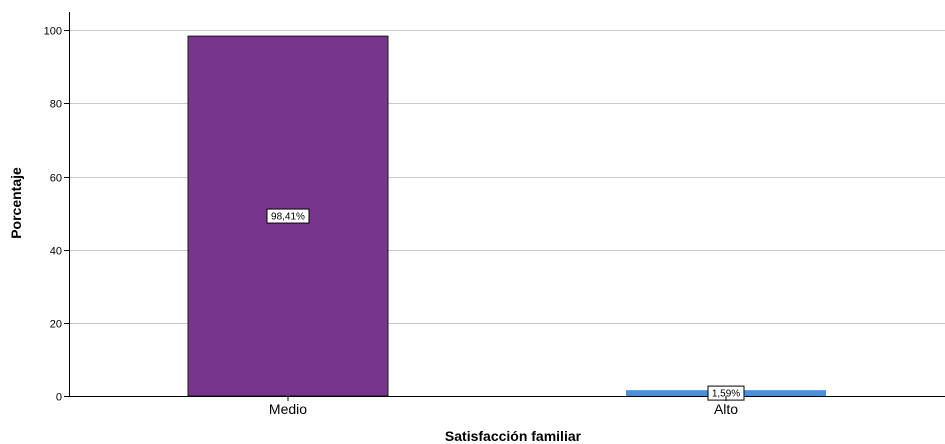 Image resolution: width=945 pixels, height=444 pixels. I want to click on data-label: 1,59%, so click(726, 394).